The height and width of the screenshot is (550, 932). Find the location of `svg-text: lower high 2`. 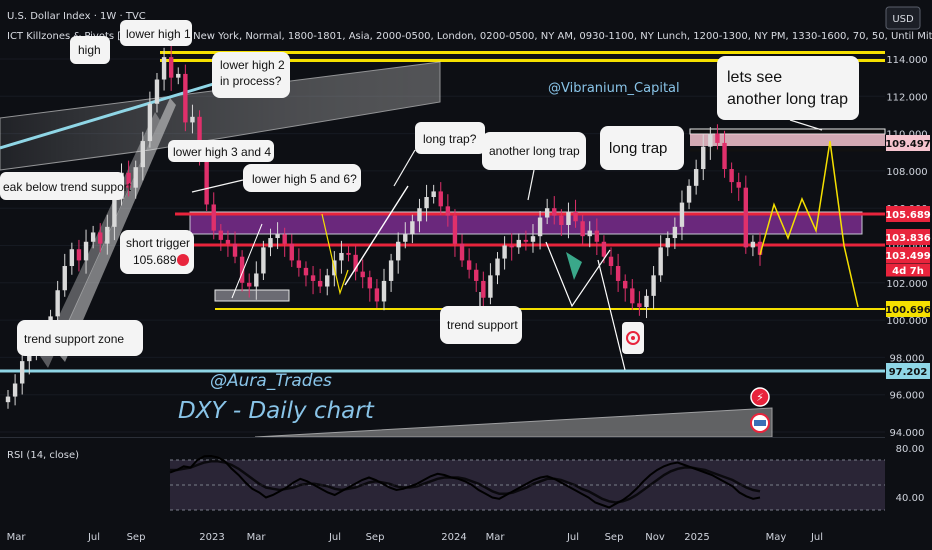

svg-text: lower high 2 is located at coordinates (252, 65).